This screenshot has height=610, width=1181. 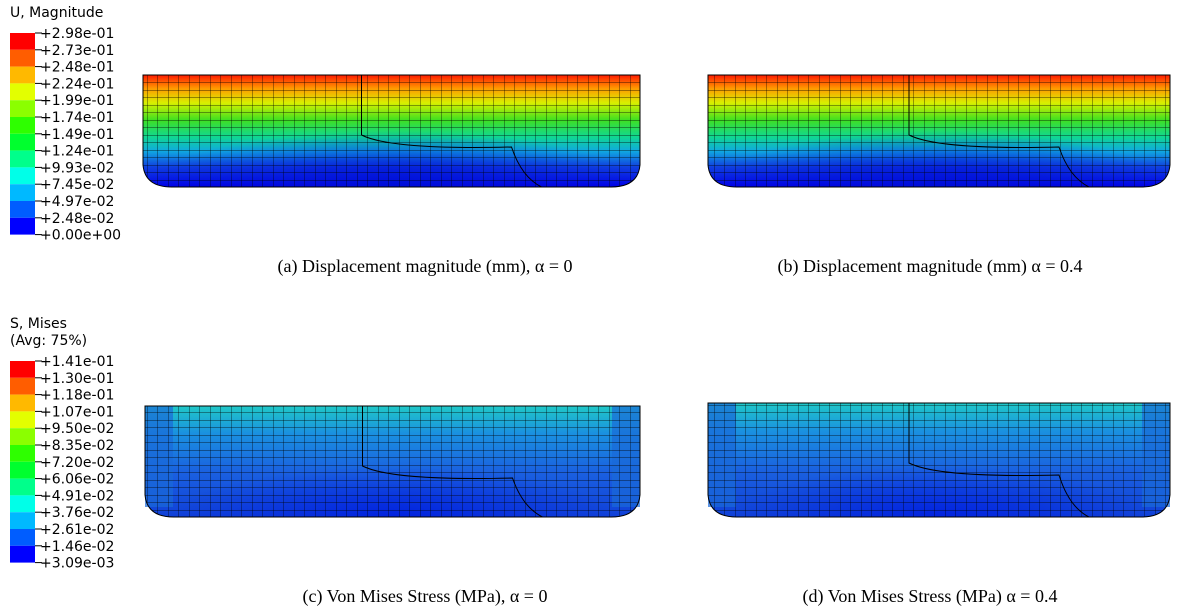 I want to click on caption: (a) Displacement magnitude (mm), α = 0, so click(x=425, y=266).